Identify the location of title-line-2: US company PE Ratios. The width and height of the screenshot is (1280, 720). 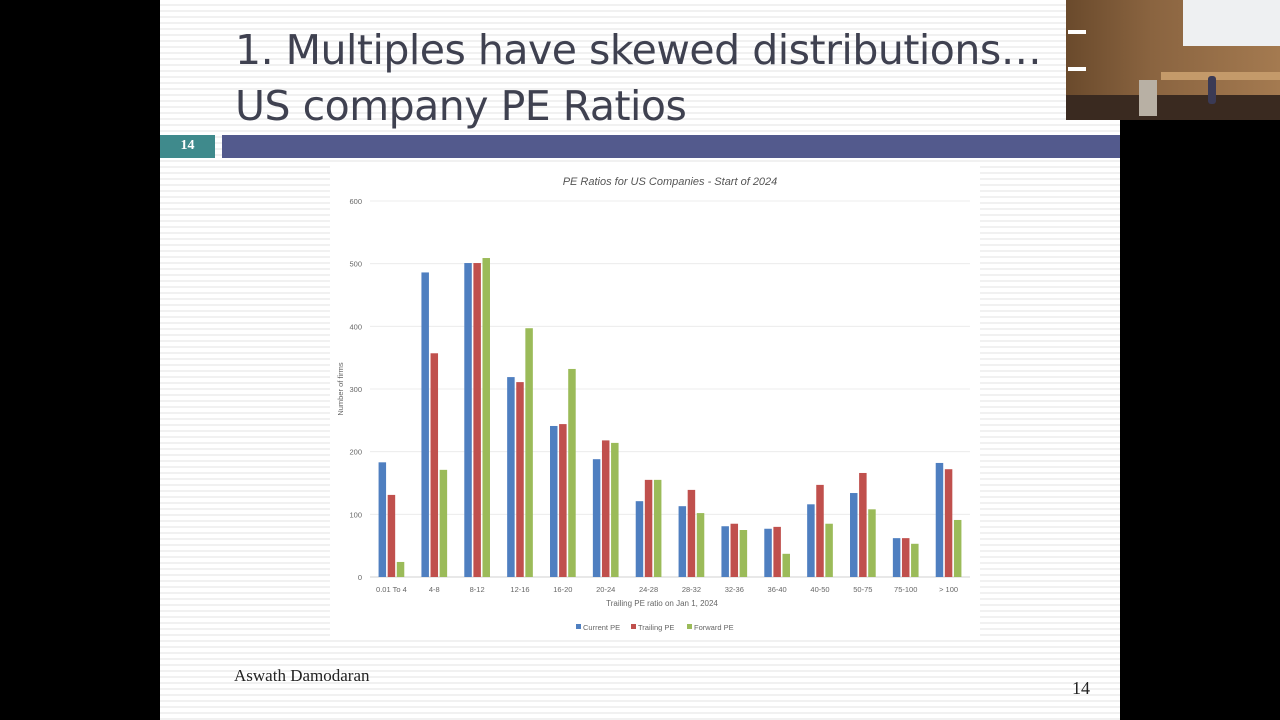
(461, 106).